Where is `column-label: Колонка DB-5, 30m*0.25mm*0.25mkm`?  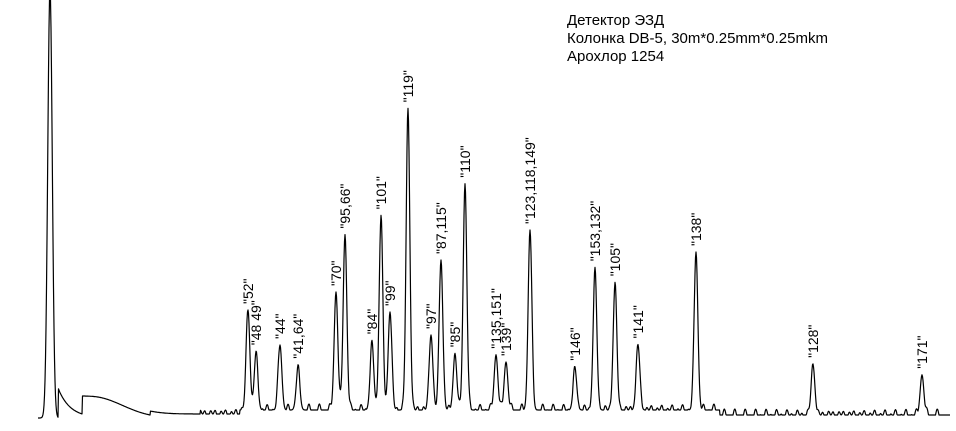
column-label: Колонка DB-5, 30m*0.25mm*0.25mkm is located at coordinates (697, 38).